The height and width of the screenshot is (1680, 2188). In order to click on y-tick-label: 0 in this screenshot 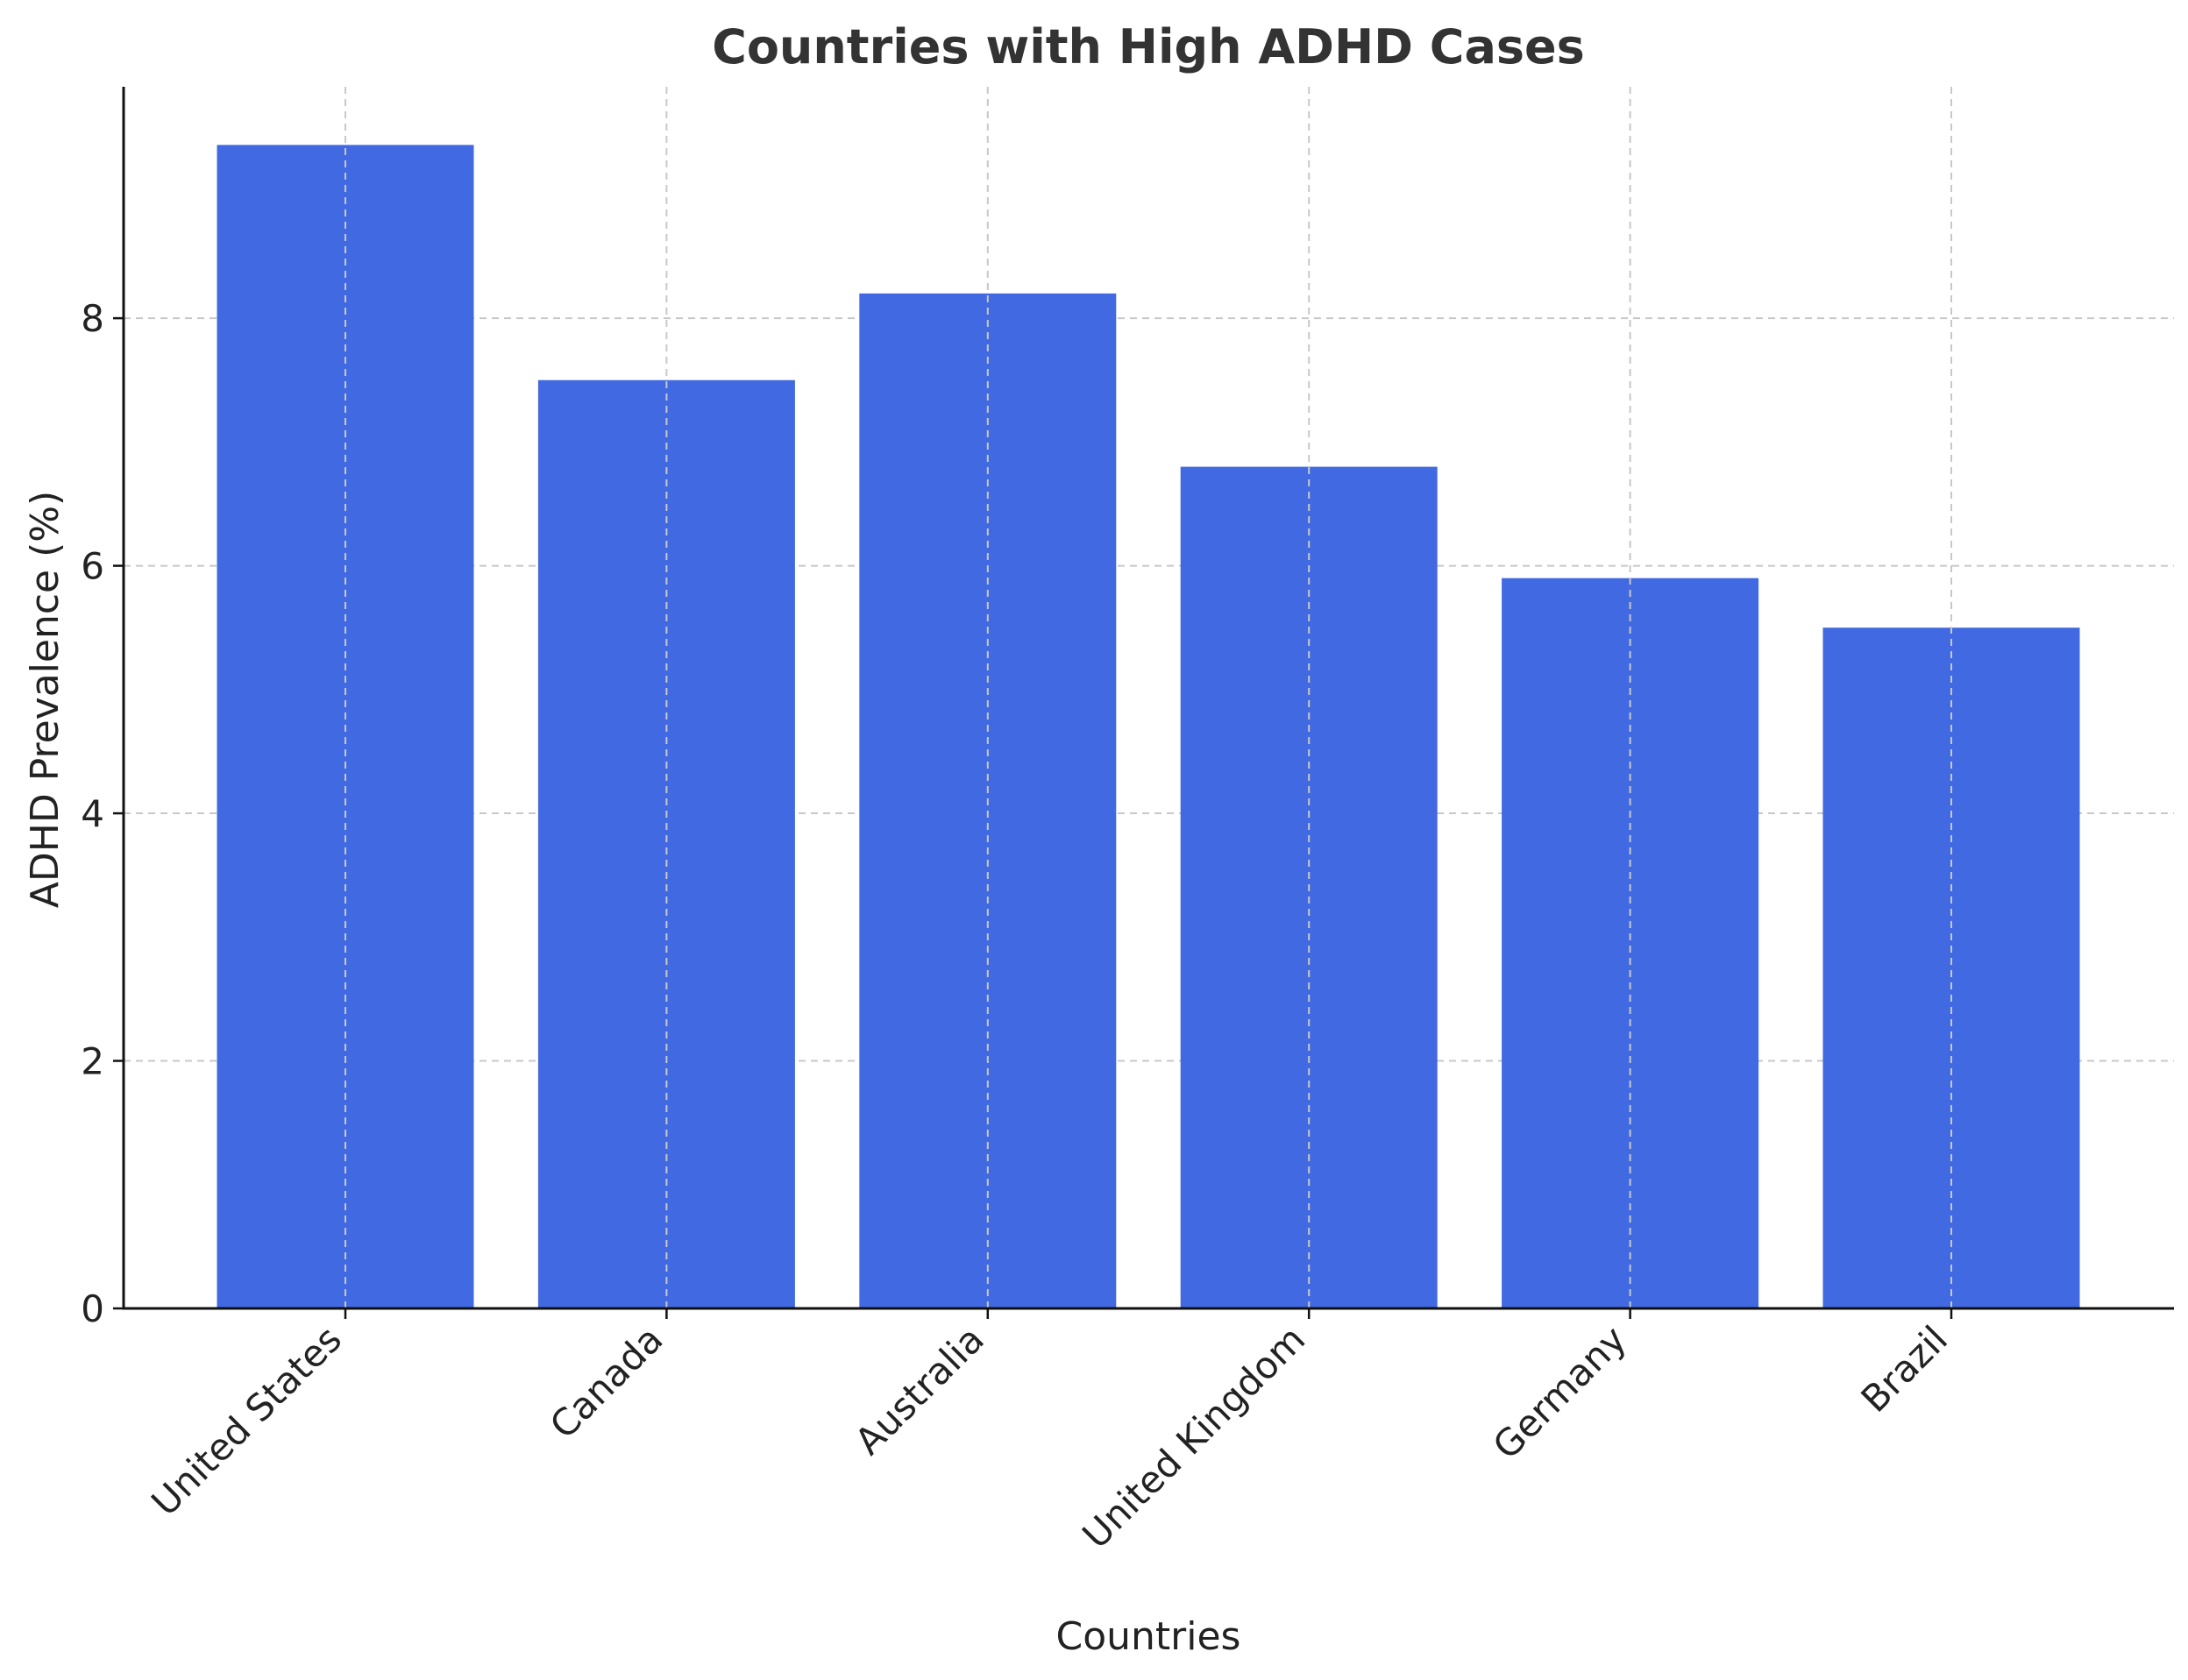, I will do `click(92, 1308)`.